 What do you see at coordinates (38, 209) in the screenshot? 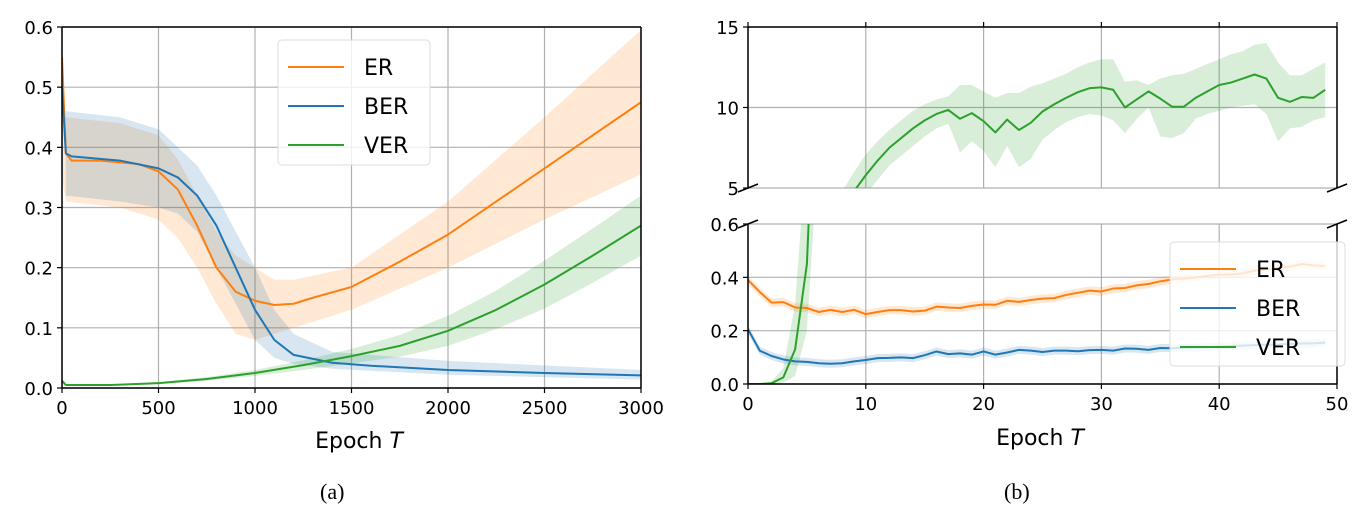
I see `y-tick-label: 0.3` at bounding box center [38, 209].